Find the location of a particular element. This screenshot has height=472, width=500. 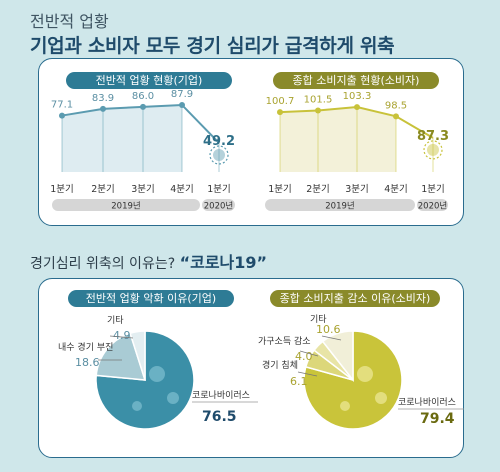

tick-label-1-3: 4분기 is located at coordinates (396, 189).